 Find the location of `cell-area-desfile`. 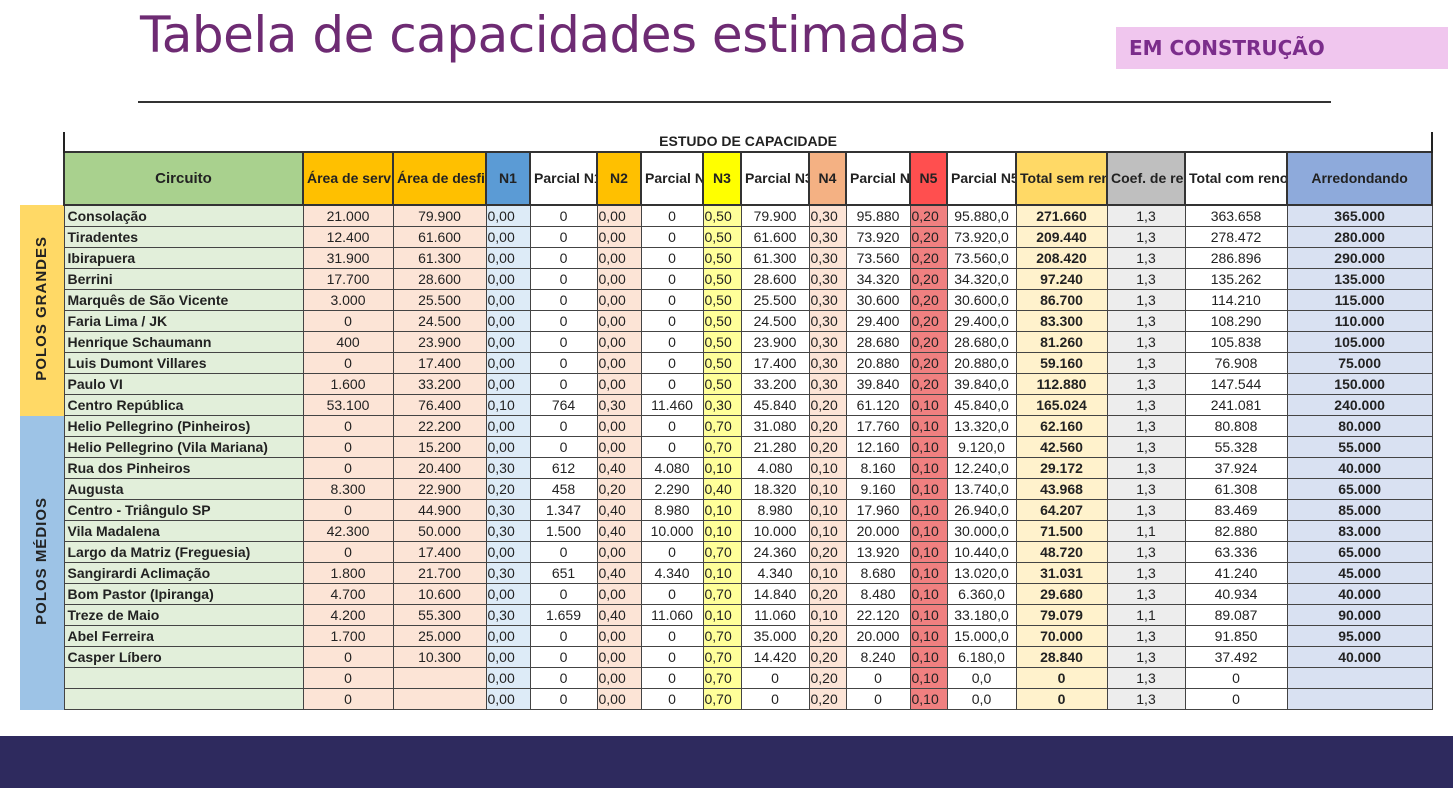

cell-area-desfile is located at coordinates (439, 699).